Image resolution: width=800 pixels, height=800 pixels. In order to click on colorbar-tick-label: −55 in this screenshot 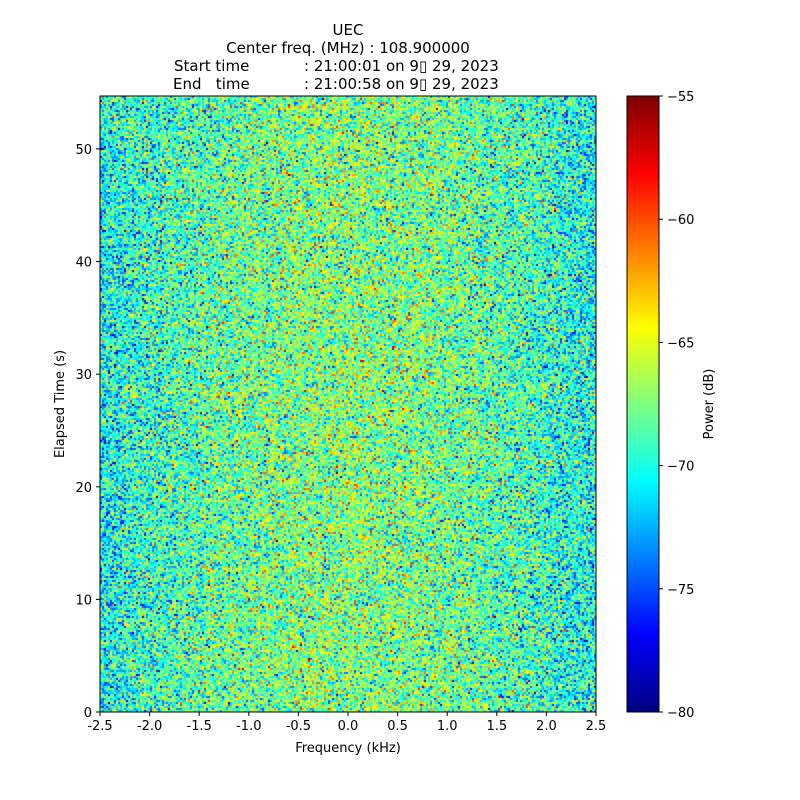, I will do `click(680, 97)`.